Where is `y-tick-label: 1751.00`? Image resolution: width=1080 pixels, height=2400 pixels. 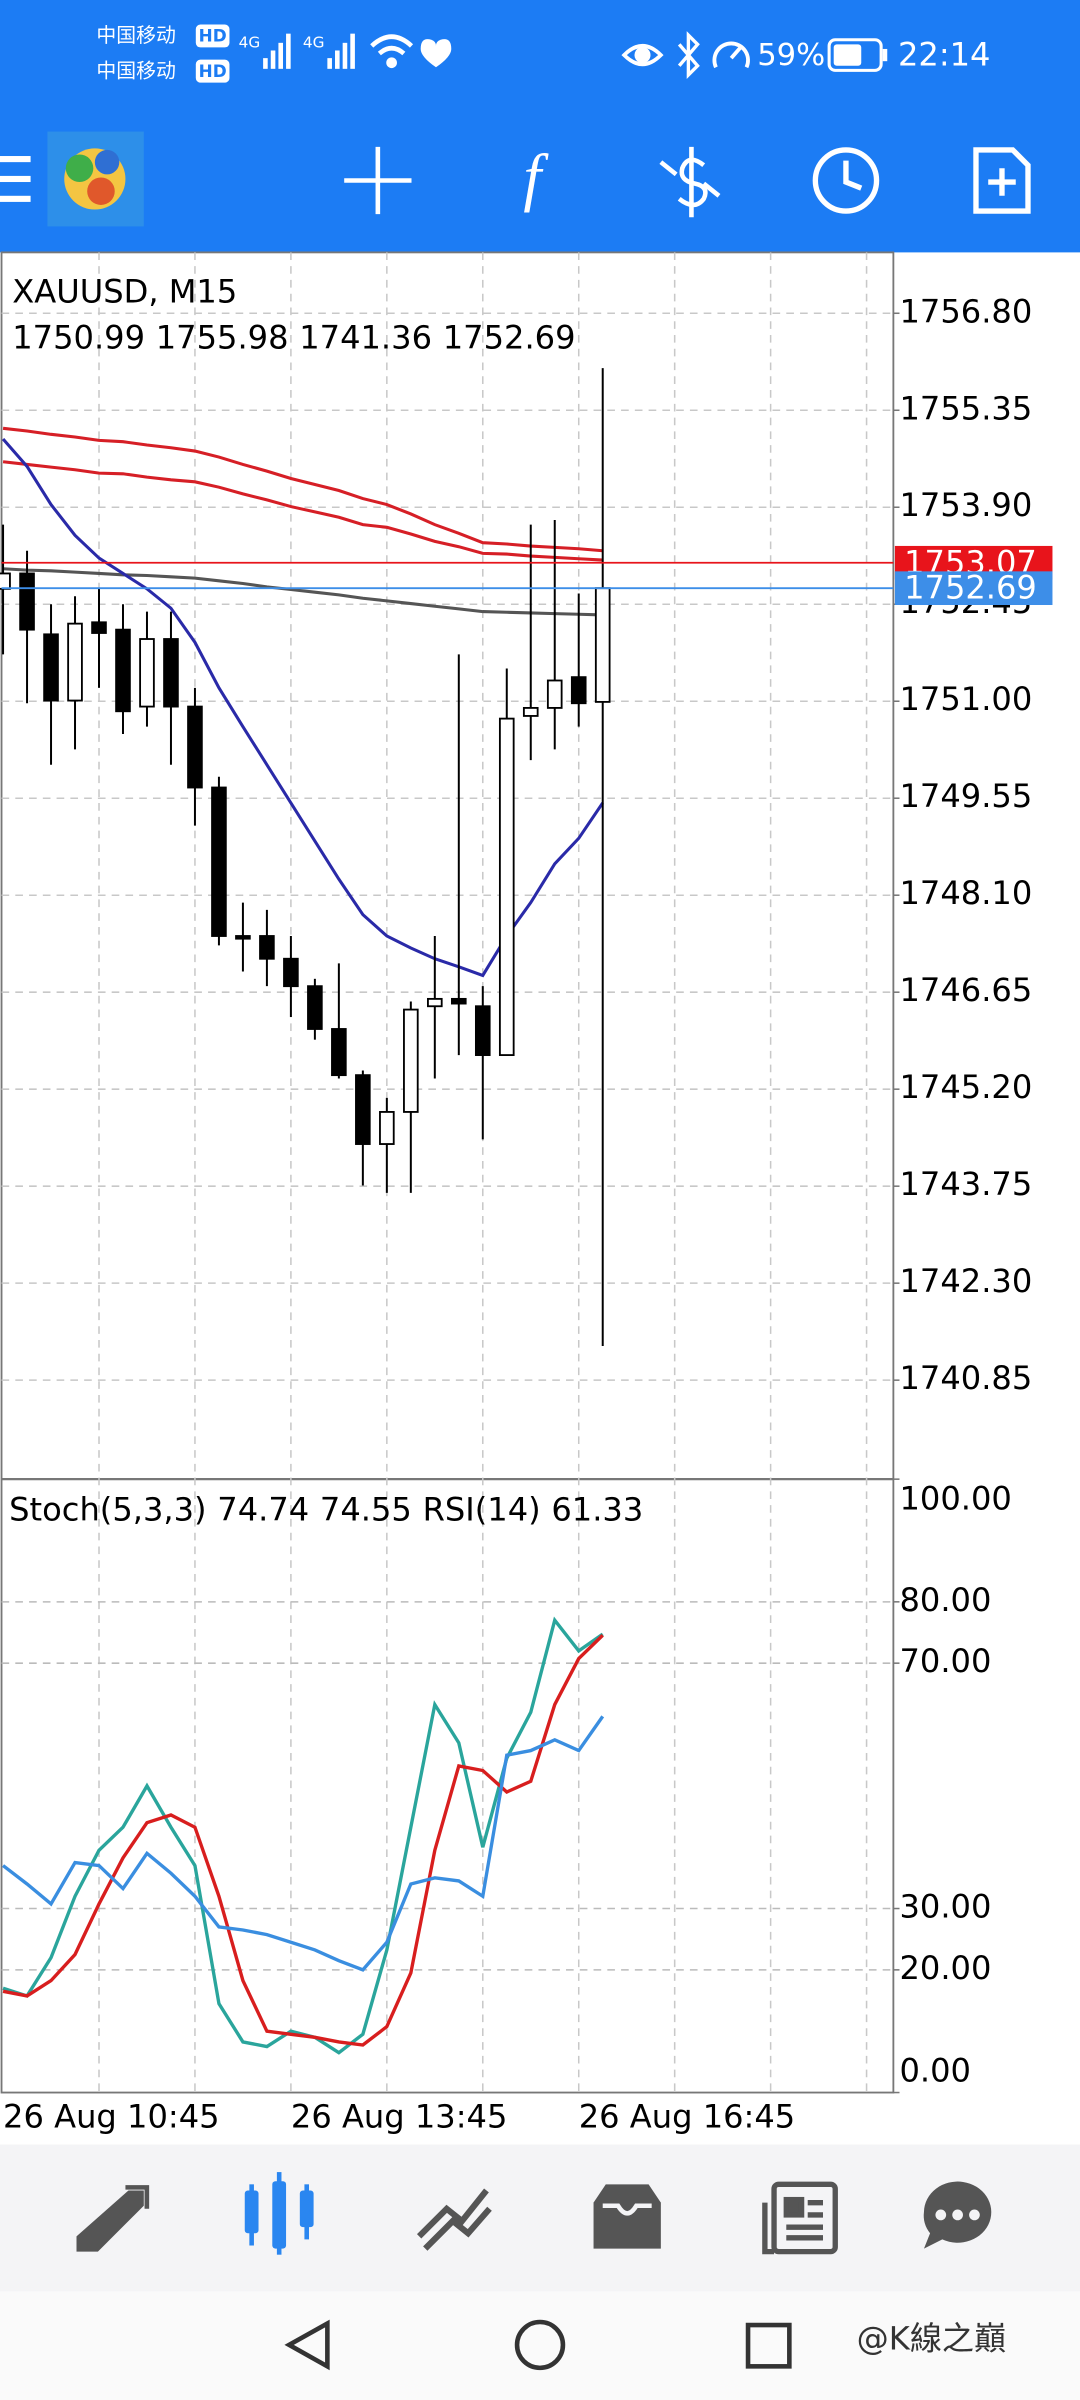 y-tick-label: 1751.00 is located at coordinates (965, 699).